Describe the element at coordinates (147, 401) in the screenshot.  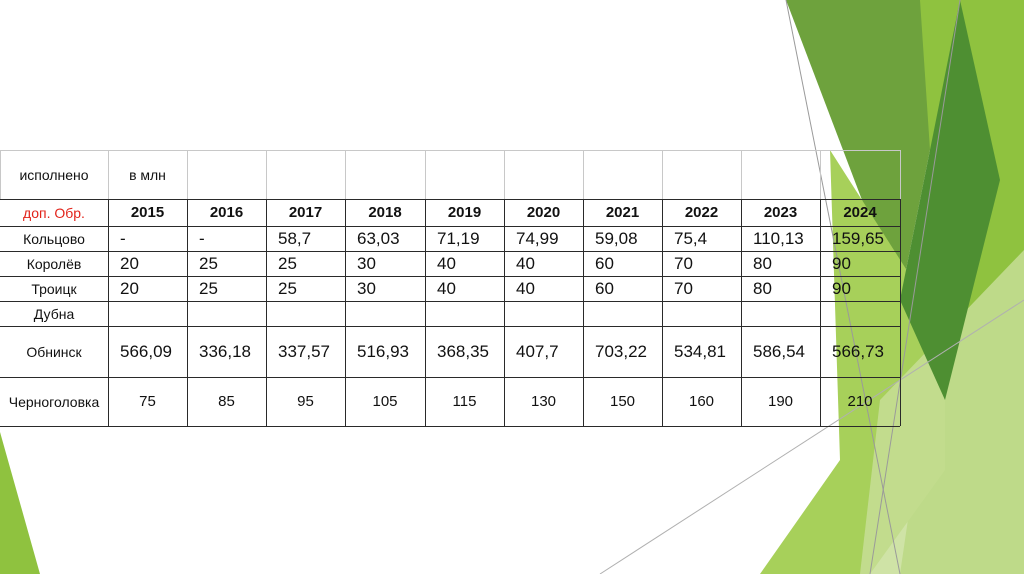
I see `table-cell: 75` at that location.